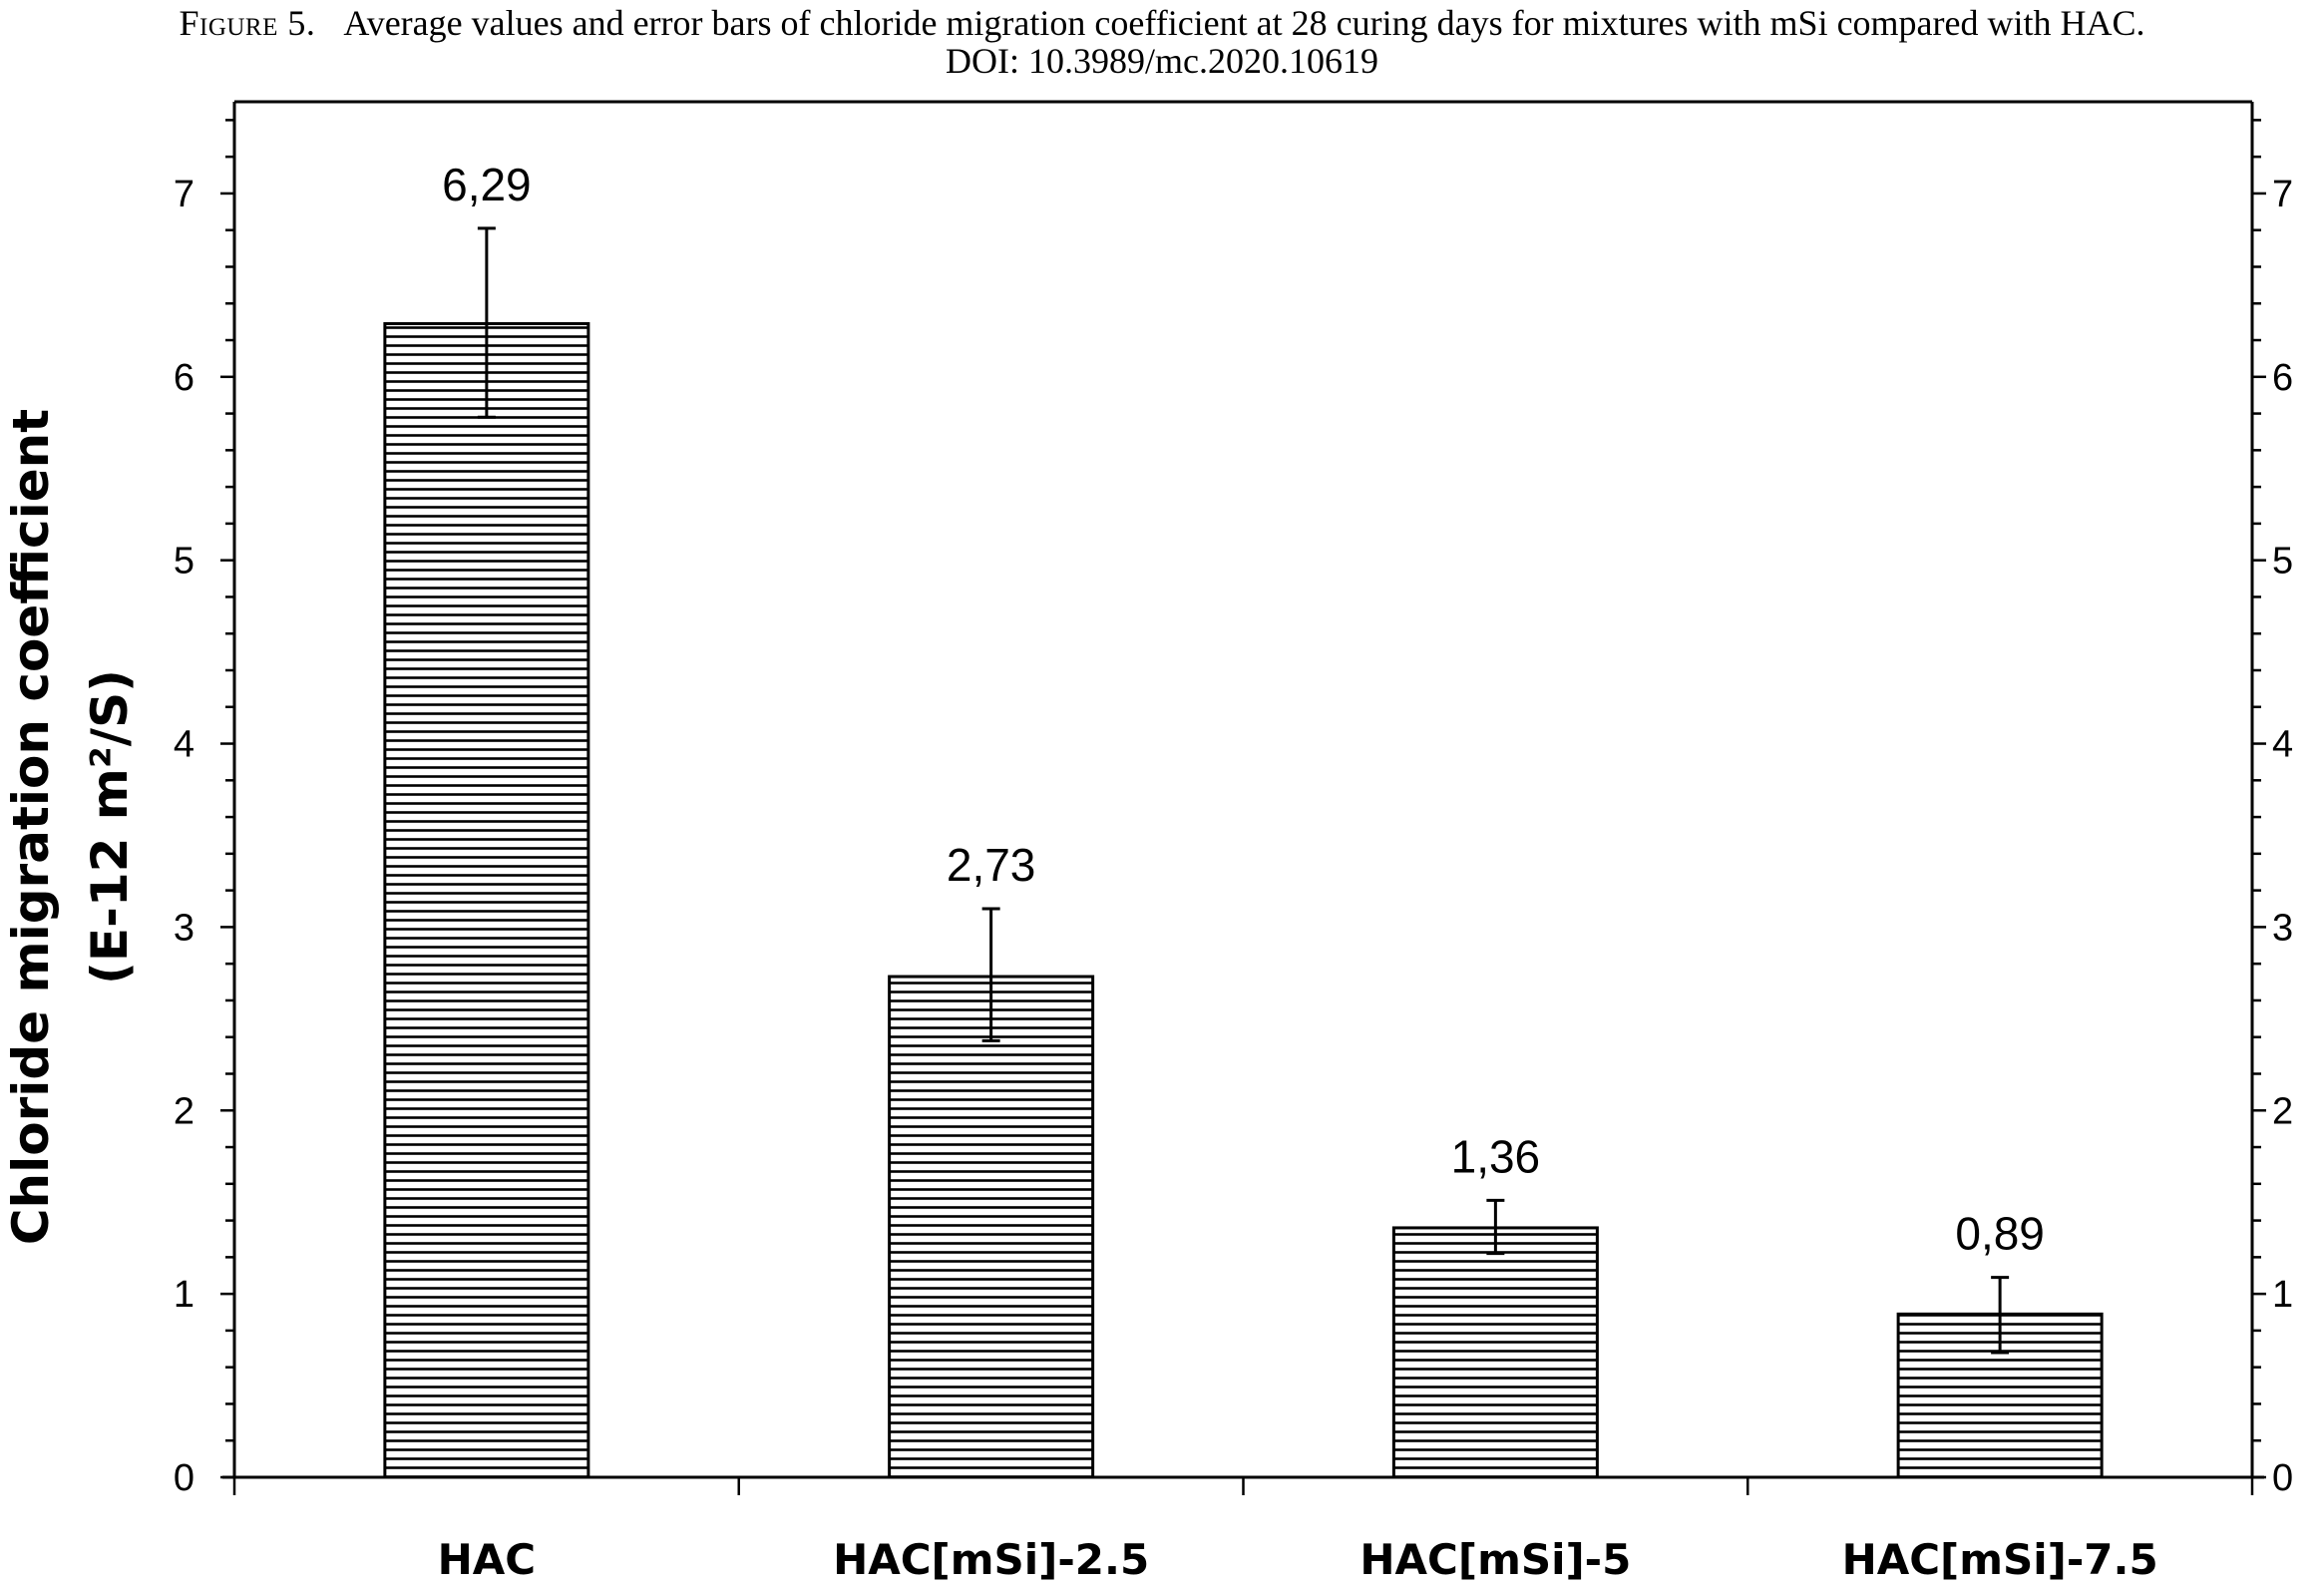 This screenshot has height=1584, width=2324. What do you see at coordinates (2000, 1234) in the screenshot?
I see `data-label: 0,89` at bounding box center [2000, 1234].